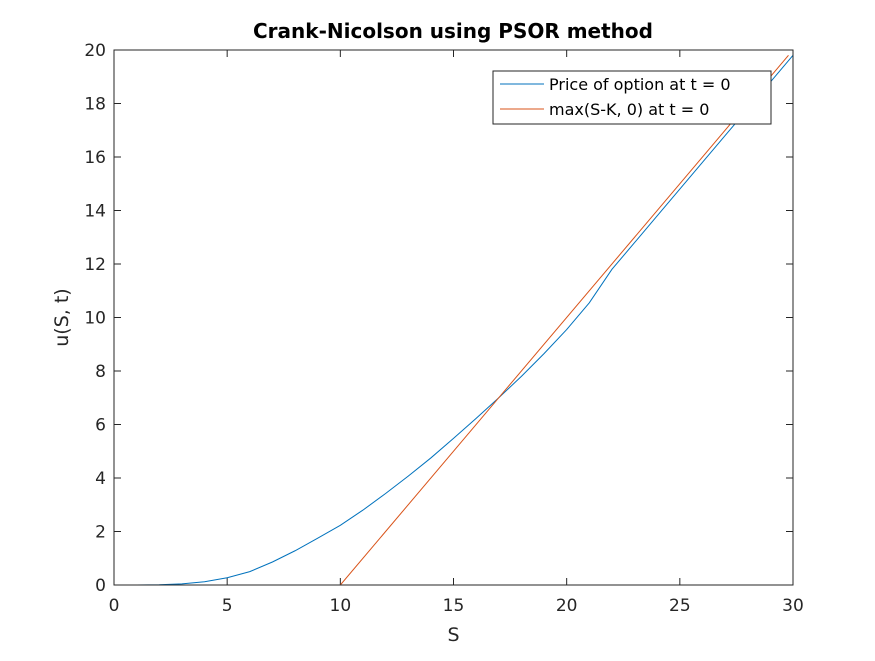  What do you see at coordinates (453, 635) in the screenshot?
I see `x-axis-label: S` at bounding box center [453, 635].